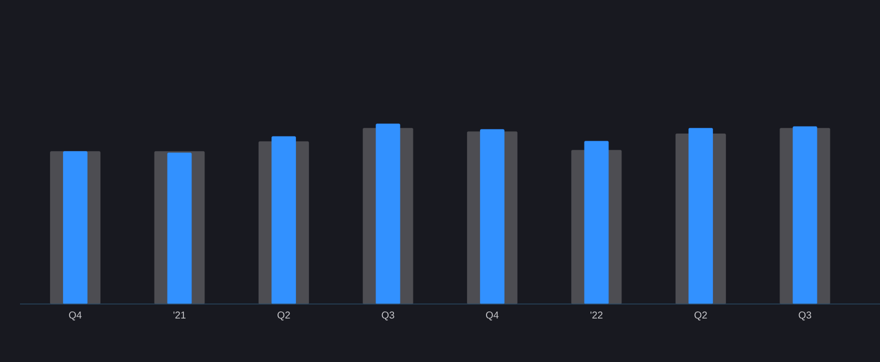  What do you see at coordinates (596, 315) in the screenshot?
I see `x-tick-label: '22` at bounding box center [596, 315].